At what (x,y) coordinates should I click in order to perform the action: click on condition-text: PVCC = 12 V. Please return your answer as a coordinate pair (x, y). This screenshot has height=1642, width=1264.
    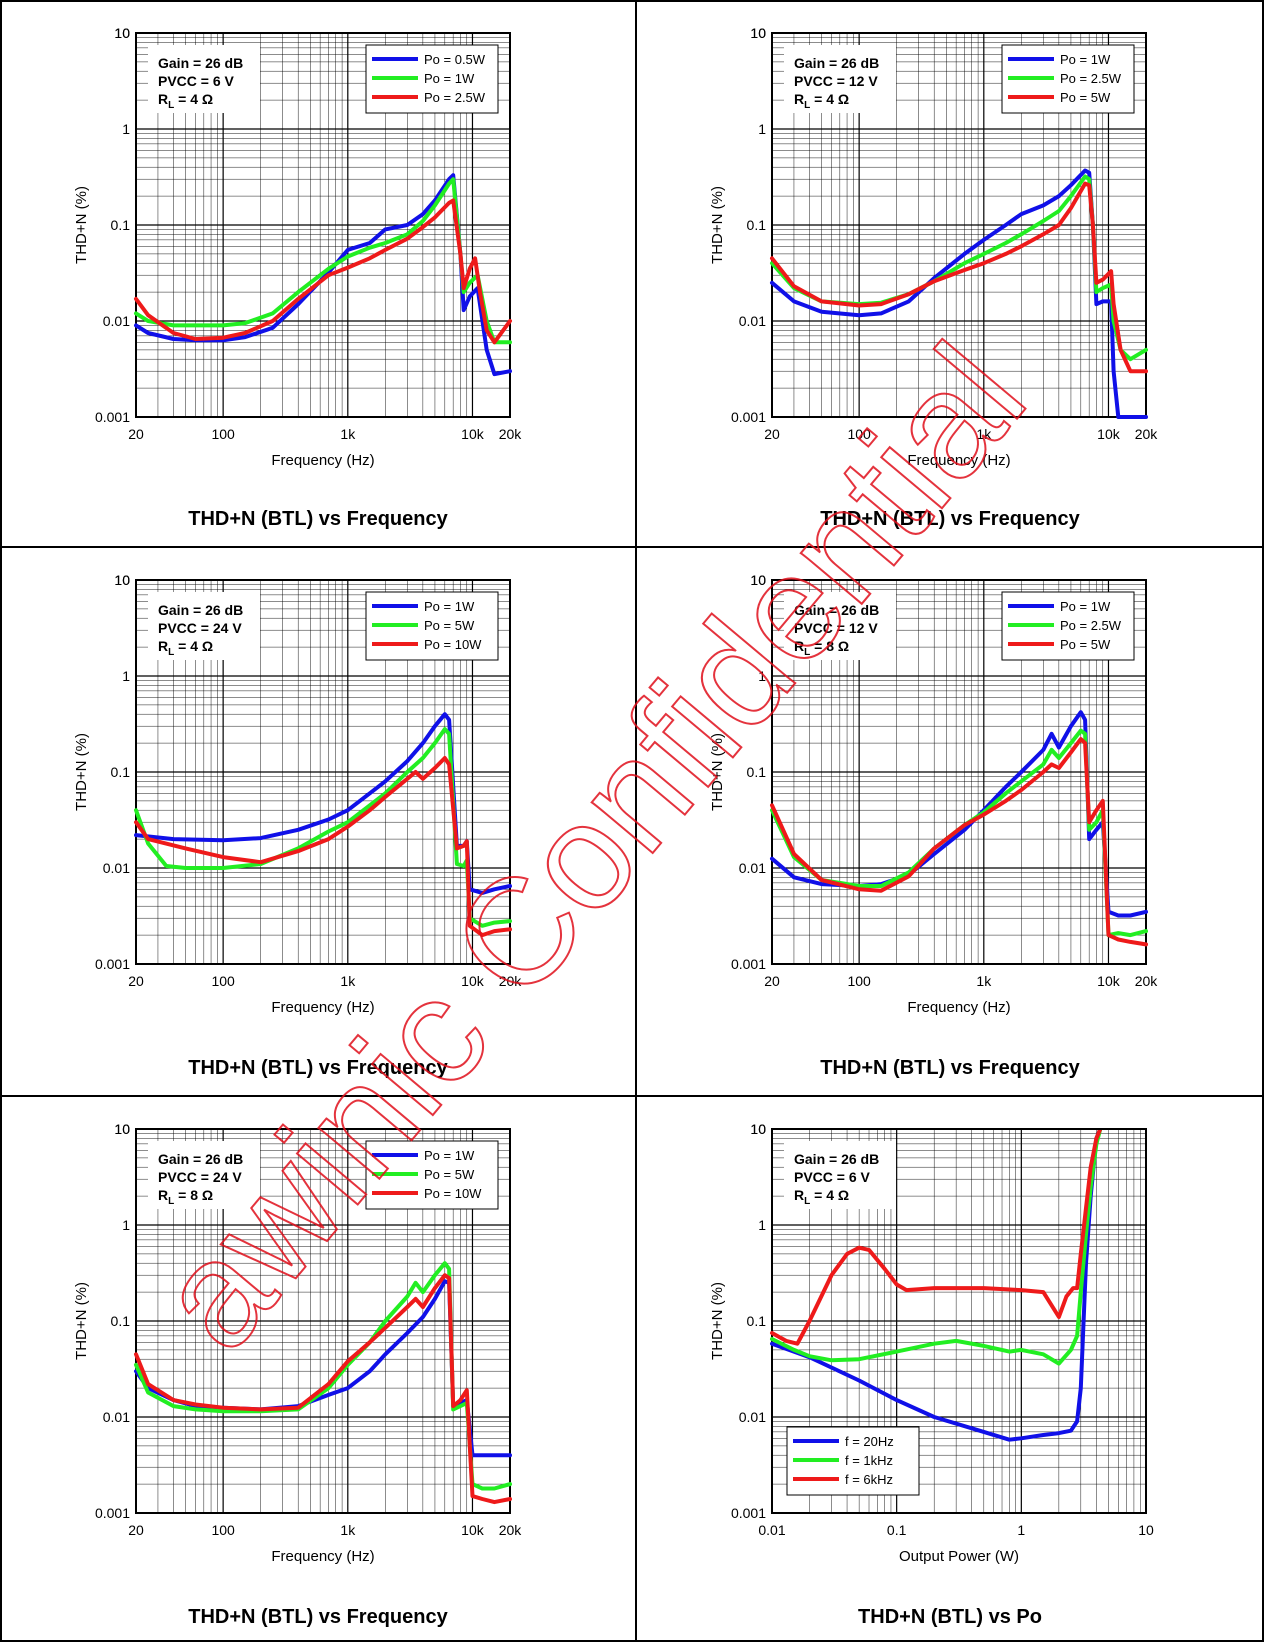
    Looking at the image, I should click on (836, 628).